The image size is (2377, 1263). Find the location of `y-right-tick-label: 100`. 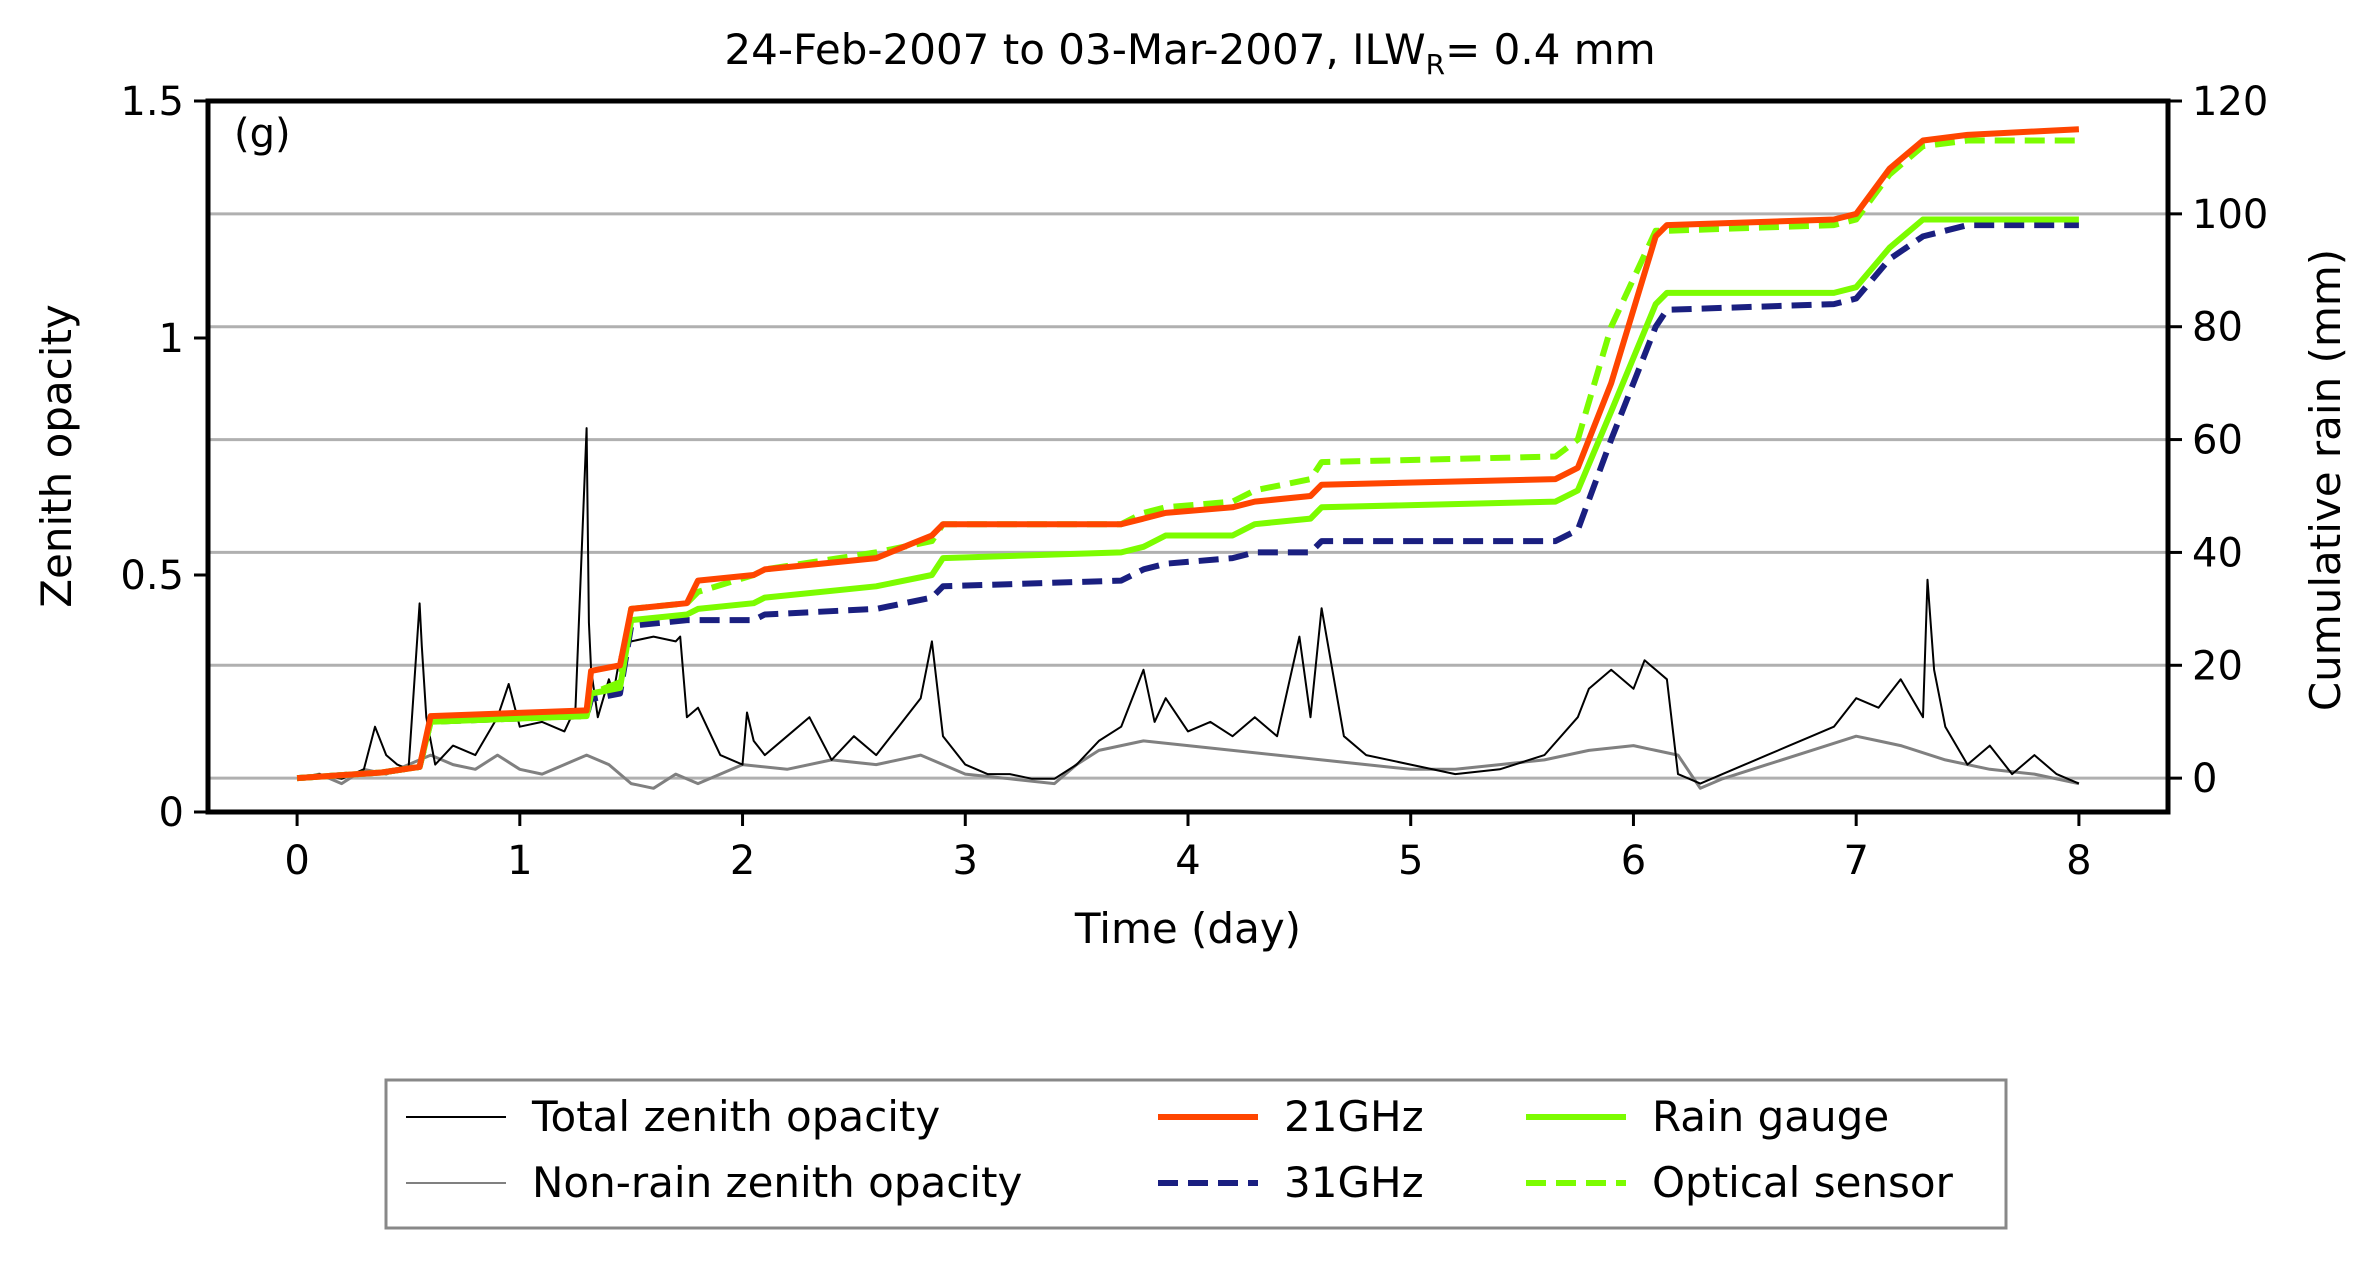

y-right-tick-label: 100 is located at coordinates (2230, 215).